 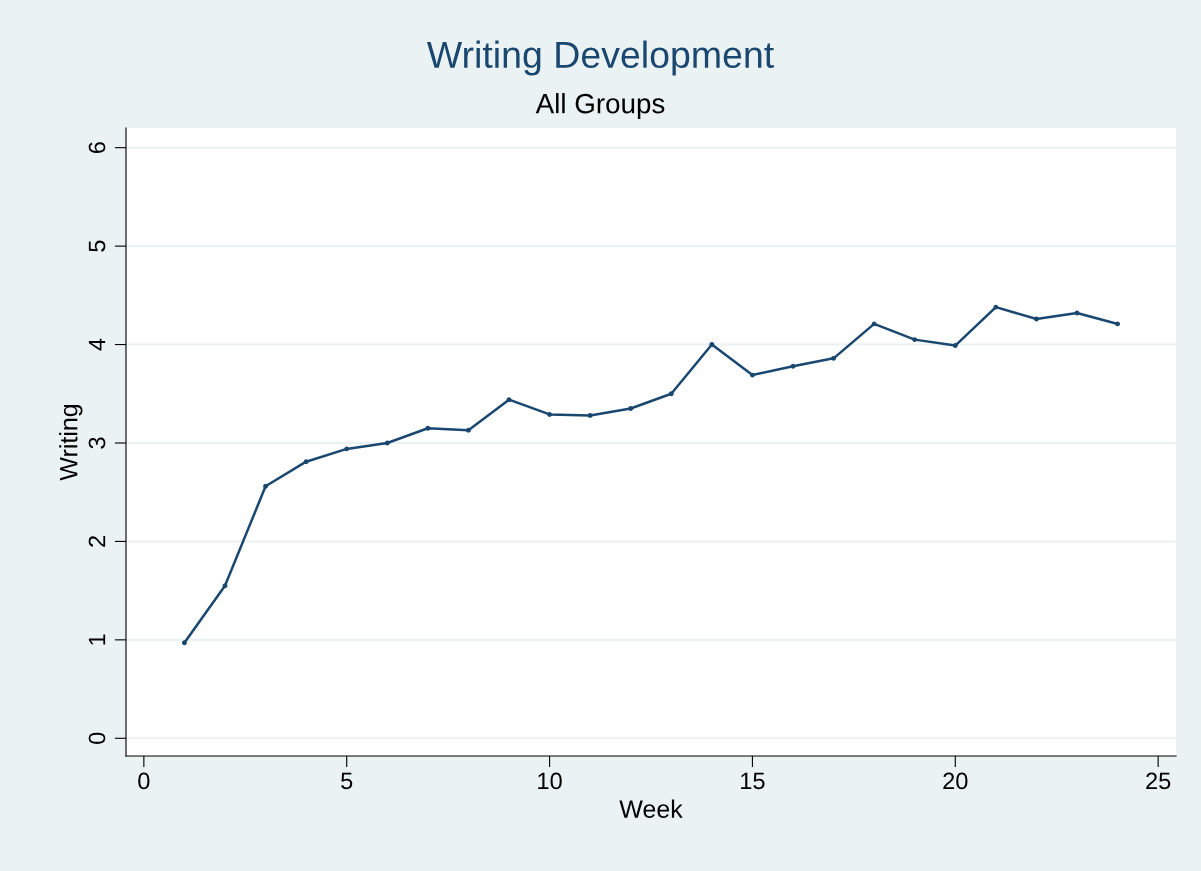 What do you see at coordinates (97, 738) in the screenshot?
I see `y-tick-label: 0` at bounding box center [97, 738].